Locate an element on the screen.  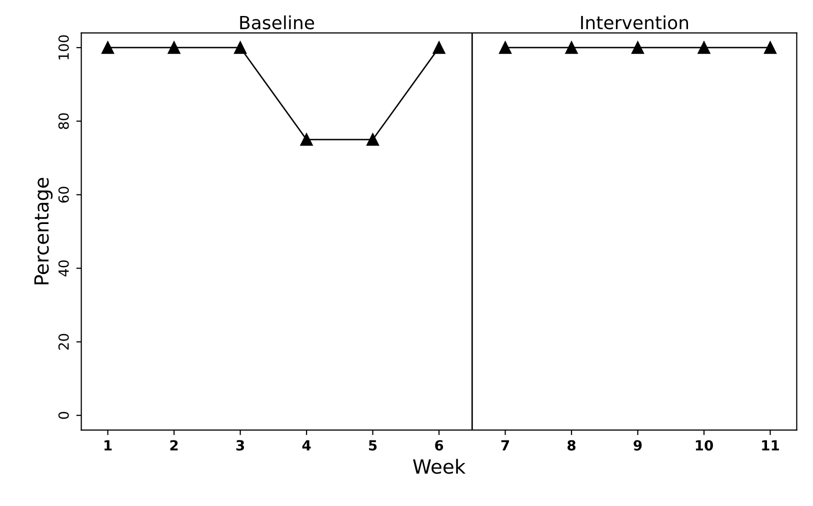
x-tick-label: 10 is located at coordinates (704, 445).